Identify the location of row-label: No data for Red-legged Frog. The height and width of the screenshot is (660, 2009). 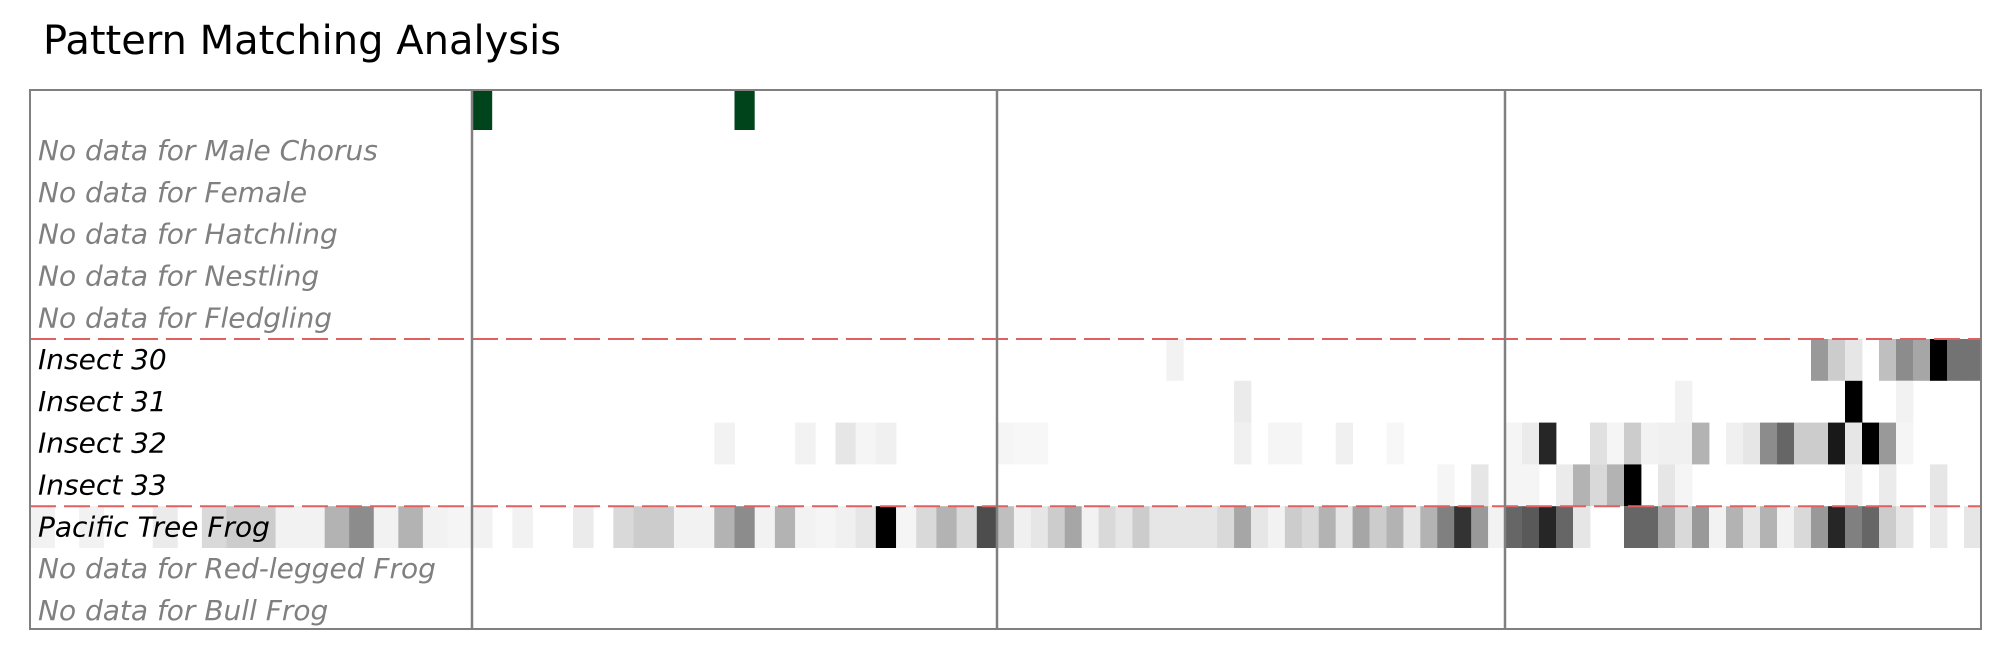
(237, 568).